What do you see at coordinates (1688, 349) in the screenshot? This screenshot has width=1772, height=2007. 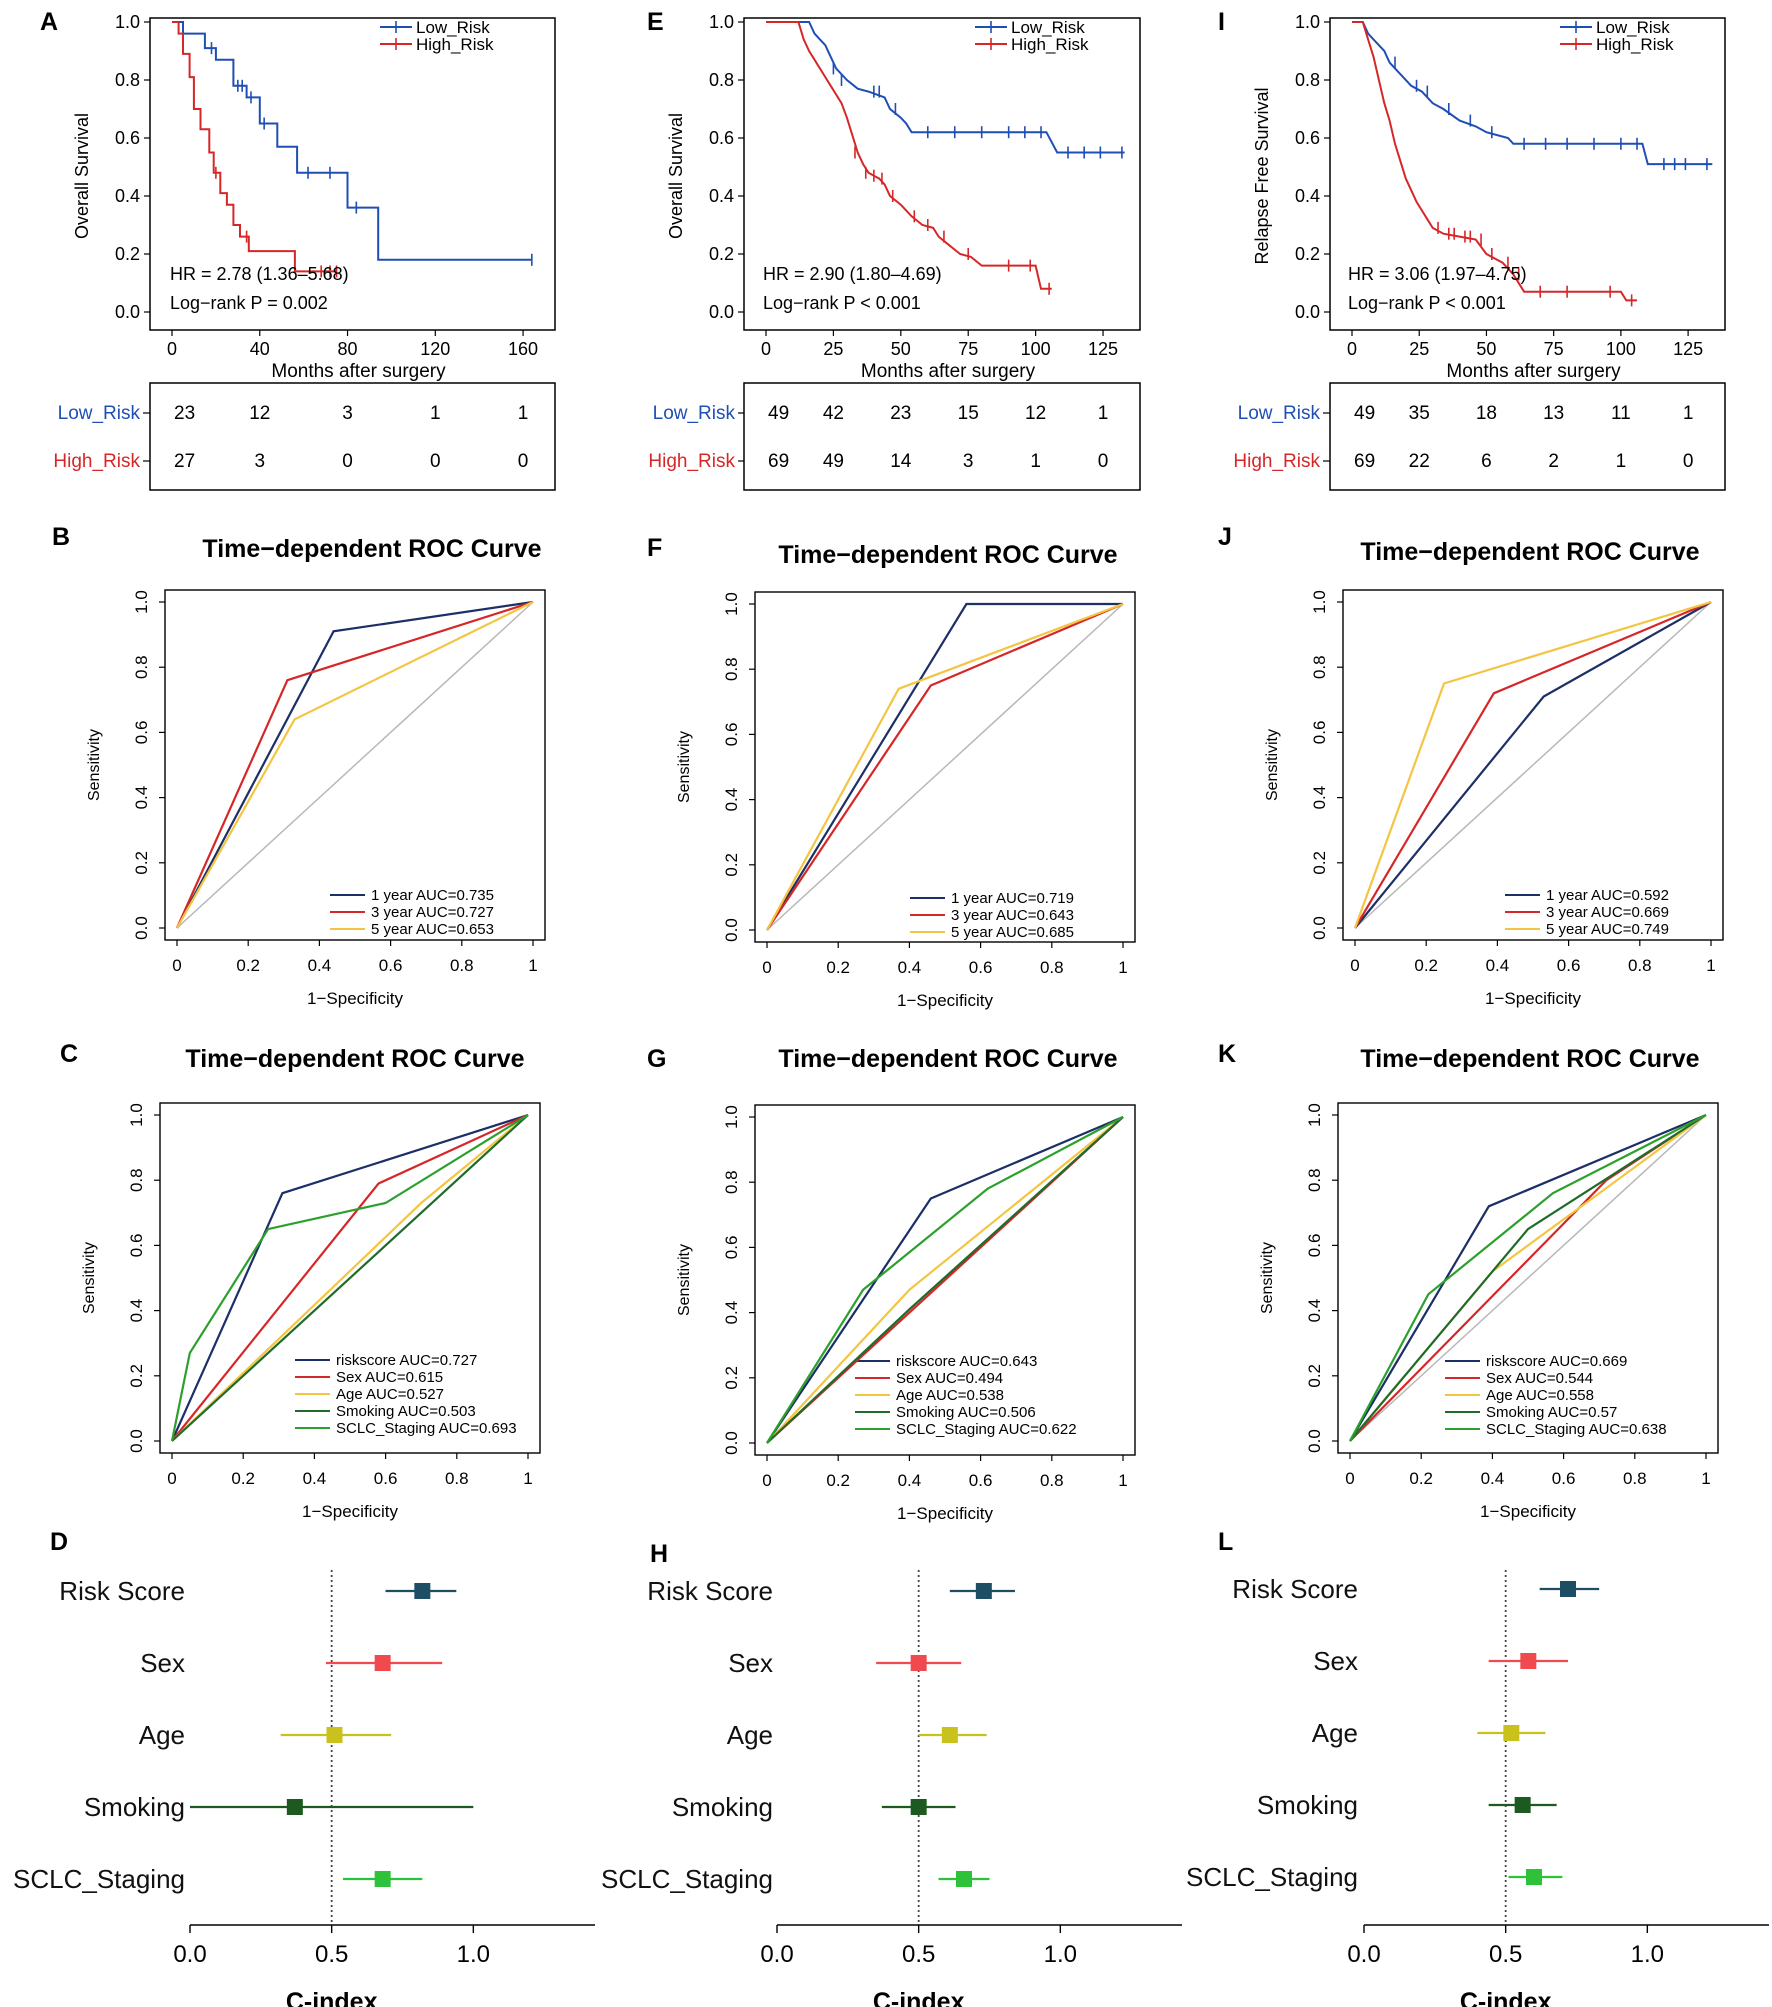 I see `x-tick-label: 125` at bounding box center [1688, 349].